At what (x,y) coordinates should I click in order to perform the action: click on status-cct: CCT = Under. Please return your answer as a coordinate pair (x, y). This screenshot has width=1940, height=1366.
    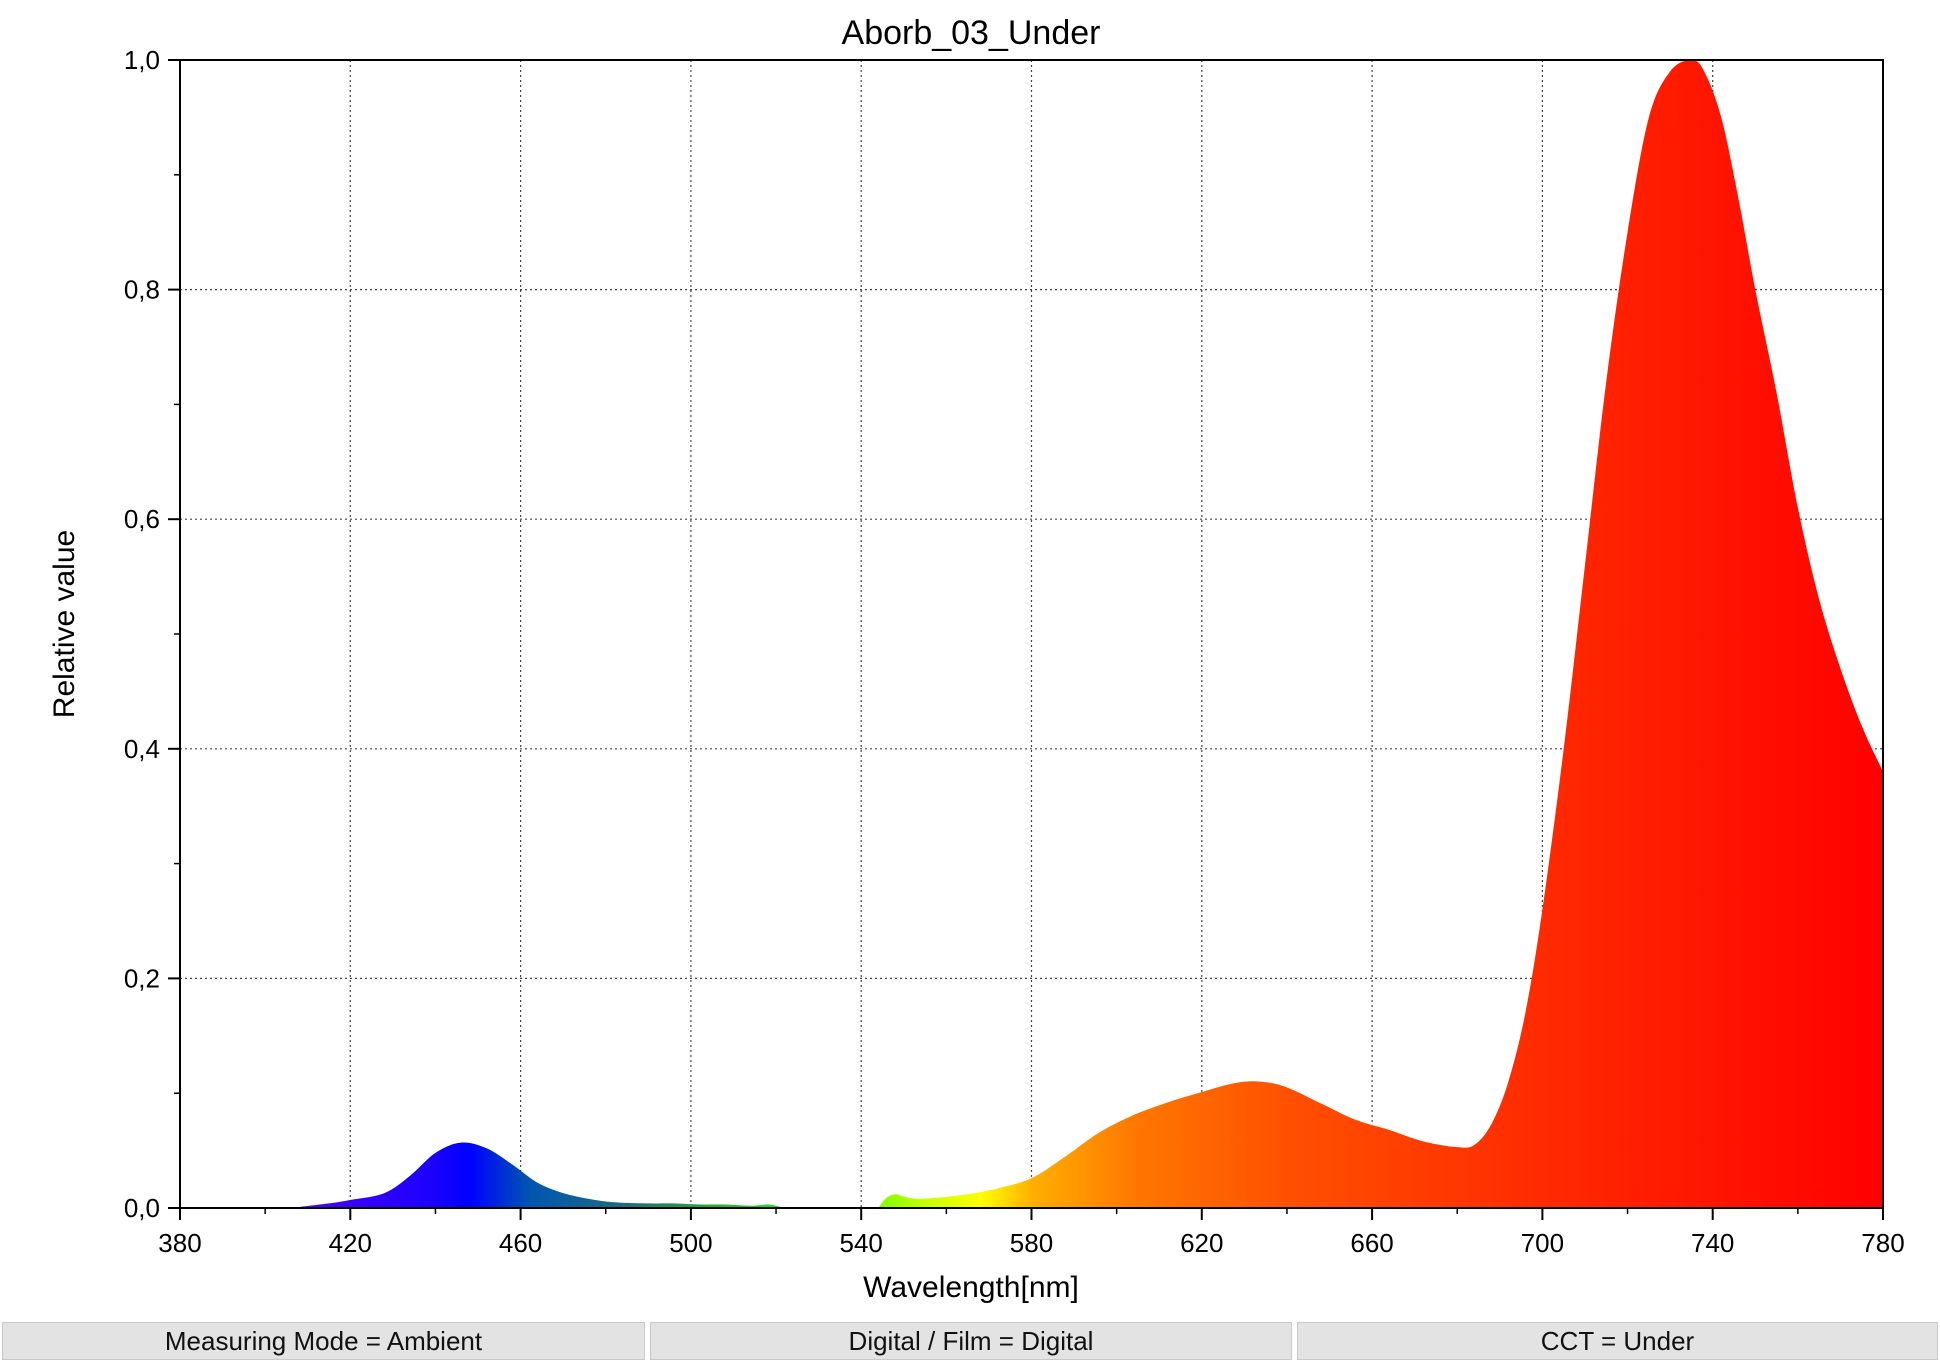
    Looking at the image, I should click on (1617, 1341).